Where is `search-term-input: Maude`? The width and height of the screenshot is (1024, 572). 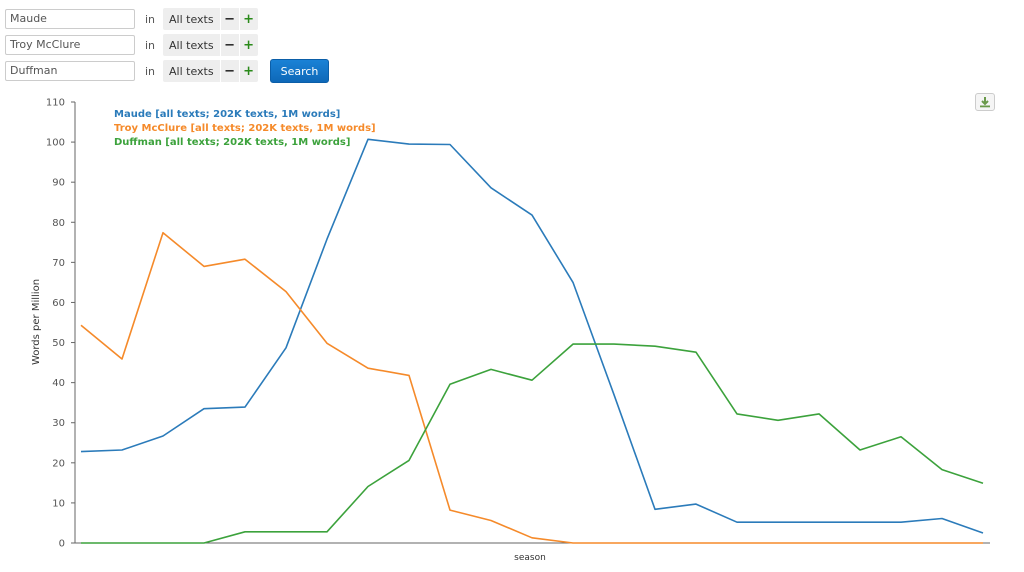
search-term-input: Maude is located at coordinates (70, 19).